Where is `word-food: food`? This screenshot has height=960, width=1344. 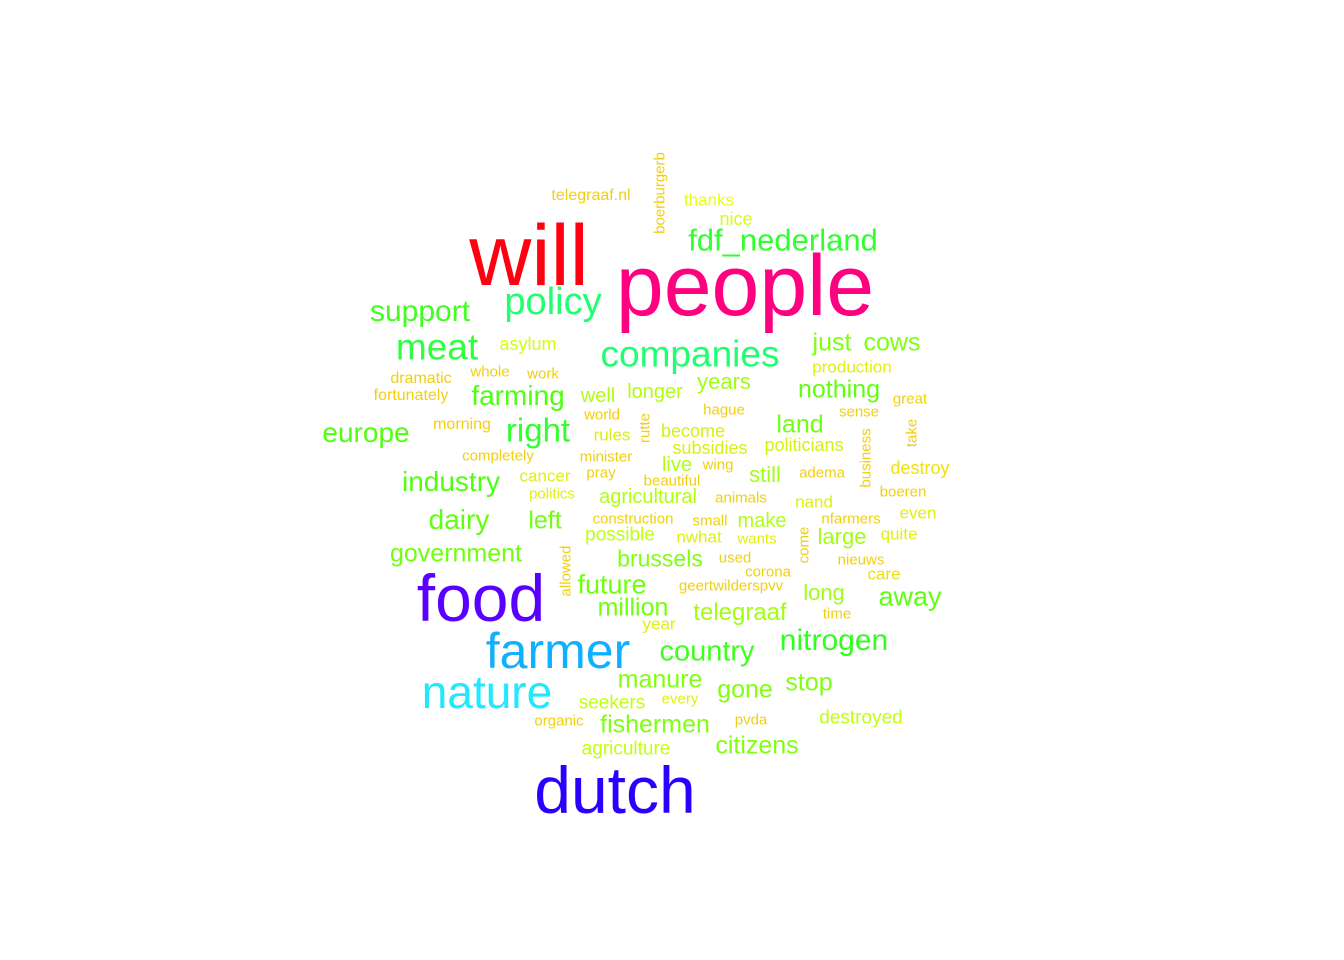
word-food: food is located at coordinates (481, 598).